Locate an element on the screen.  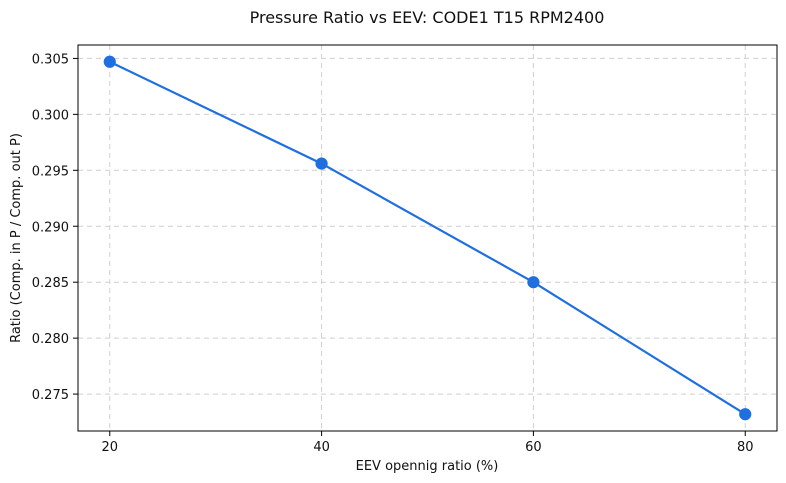
y-tick-label: 0.290 is located at coordinates (50, 227).